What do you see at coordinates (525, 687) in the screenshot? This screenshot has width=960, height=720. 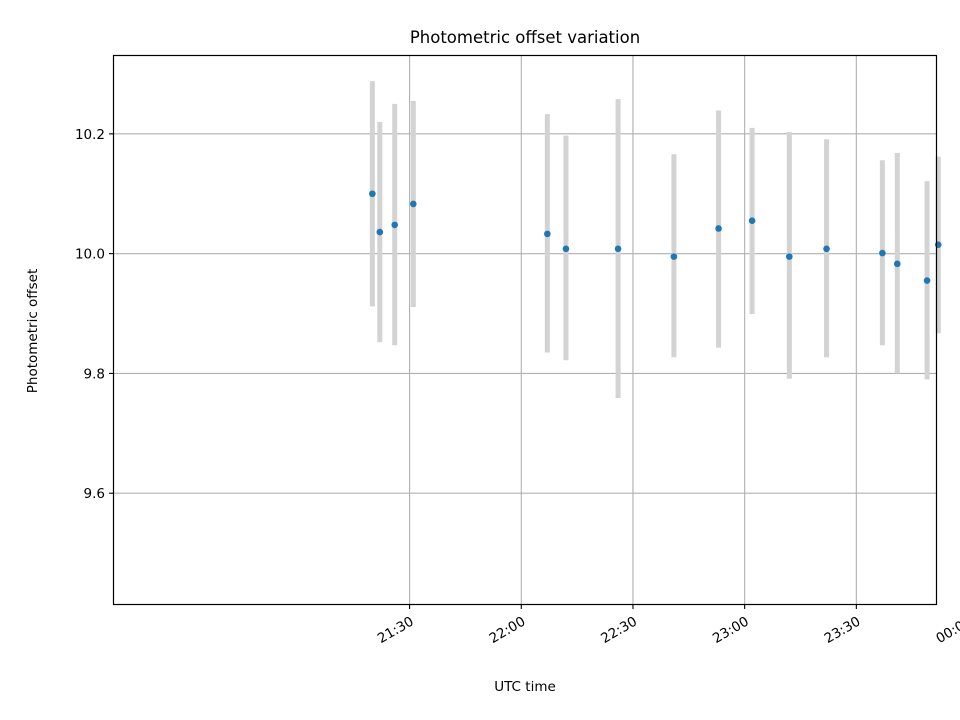 I see `x-axis-label: UTC time` at bounding box center [525, 687].